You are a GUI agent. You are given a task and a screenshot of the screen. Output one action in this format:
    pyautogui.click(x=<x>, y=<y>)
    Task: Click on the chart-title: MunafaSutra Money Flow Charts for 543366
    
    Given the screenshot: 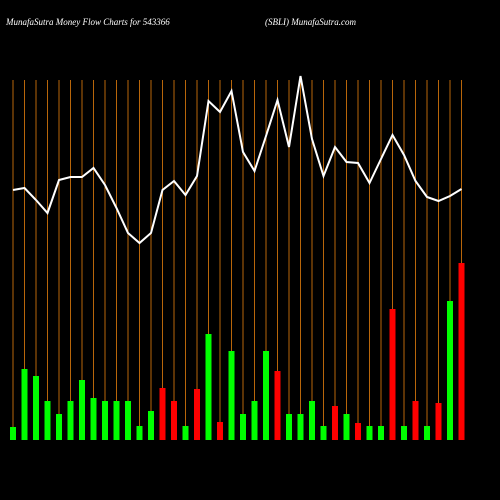 What is the action you would take?
    pyautogui.click(x=87, y=22)
    